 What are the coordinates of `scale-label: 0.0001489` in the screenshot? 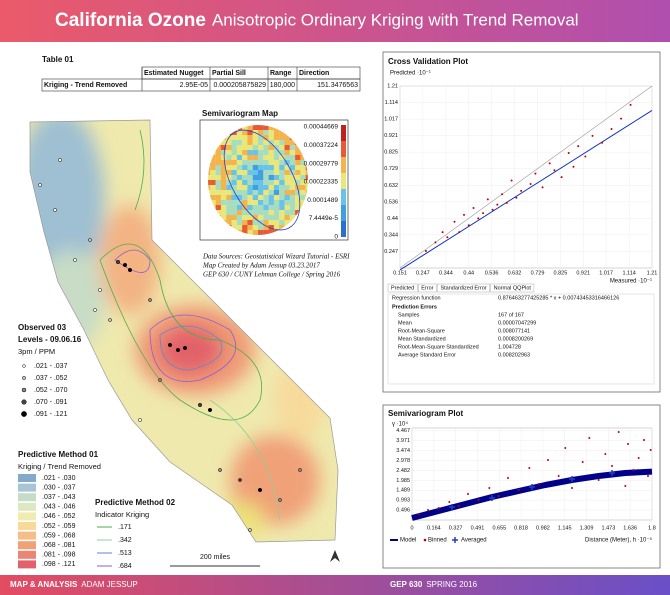 It's located at (322, 200).